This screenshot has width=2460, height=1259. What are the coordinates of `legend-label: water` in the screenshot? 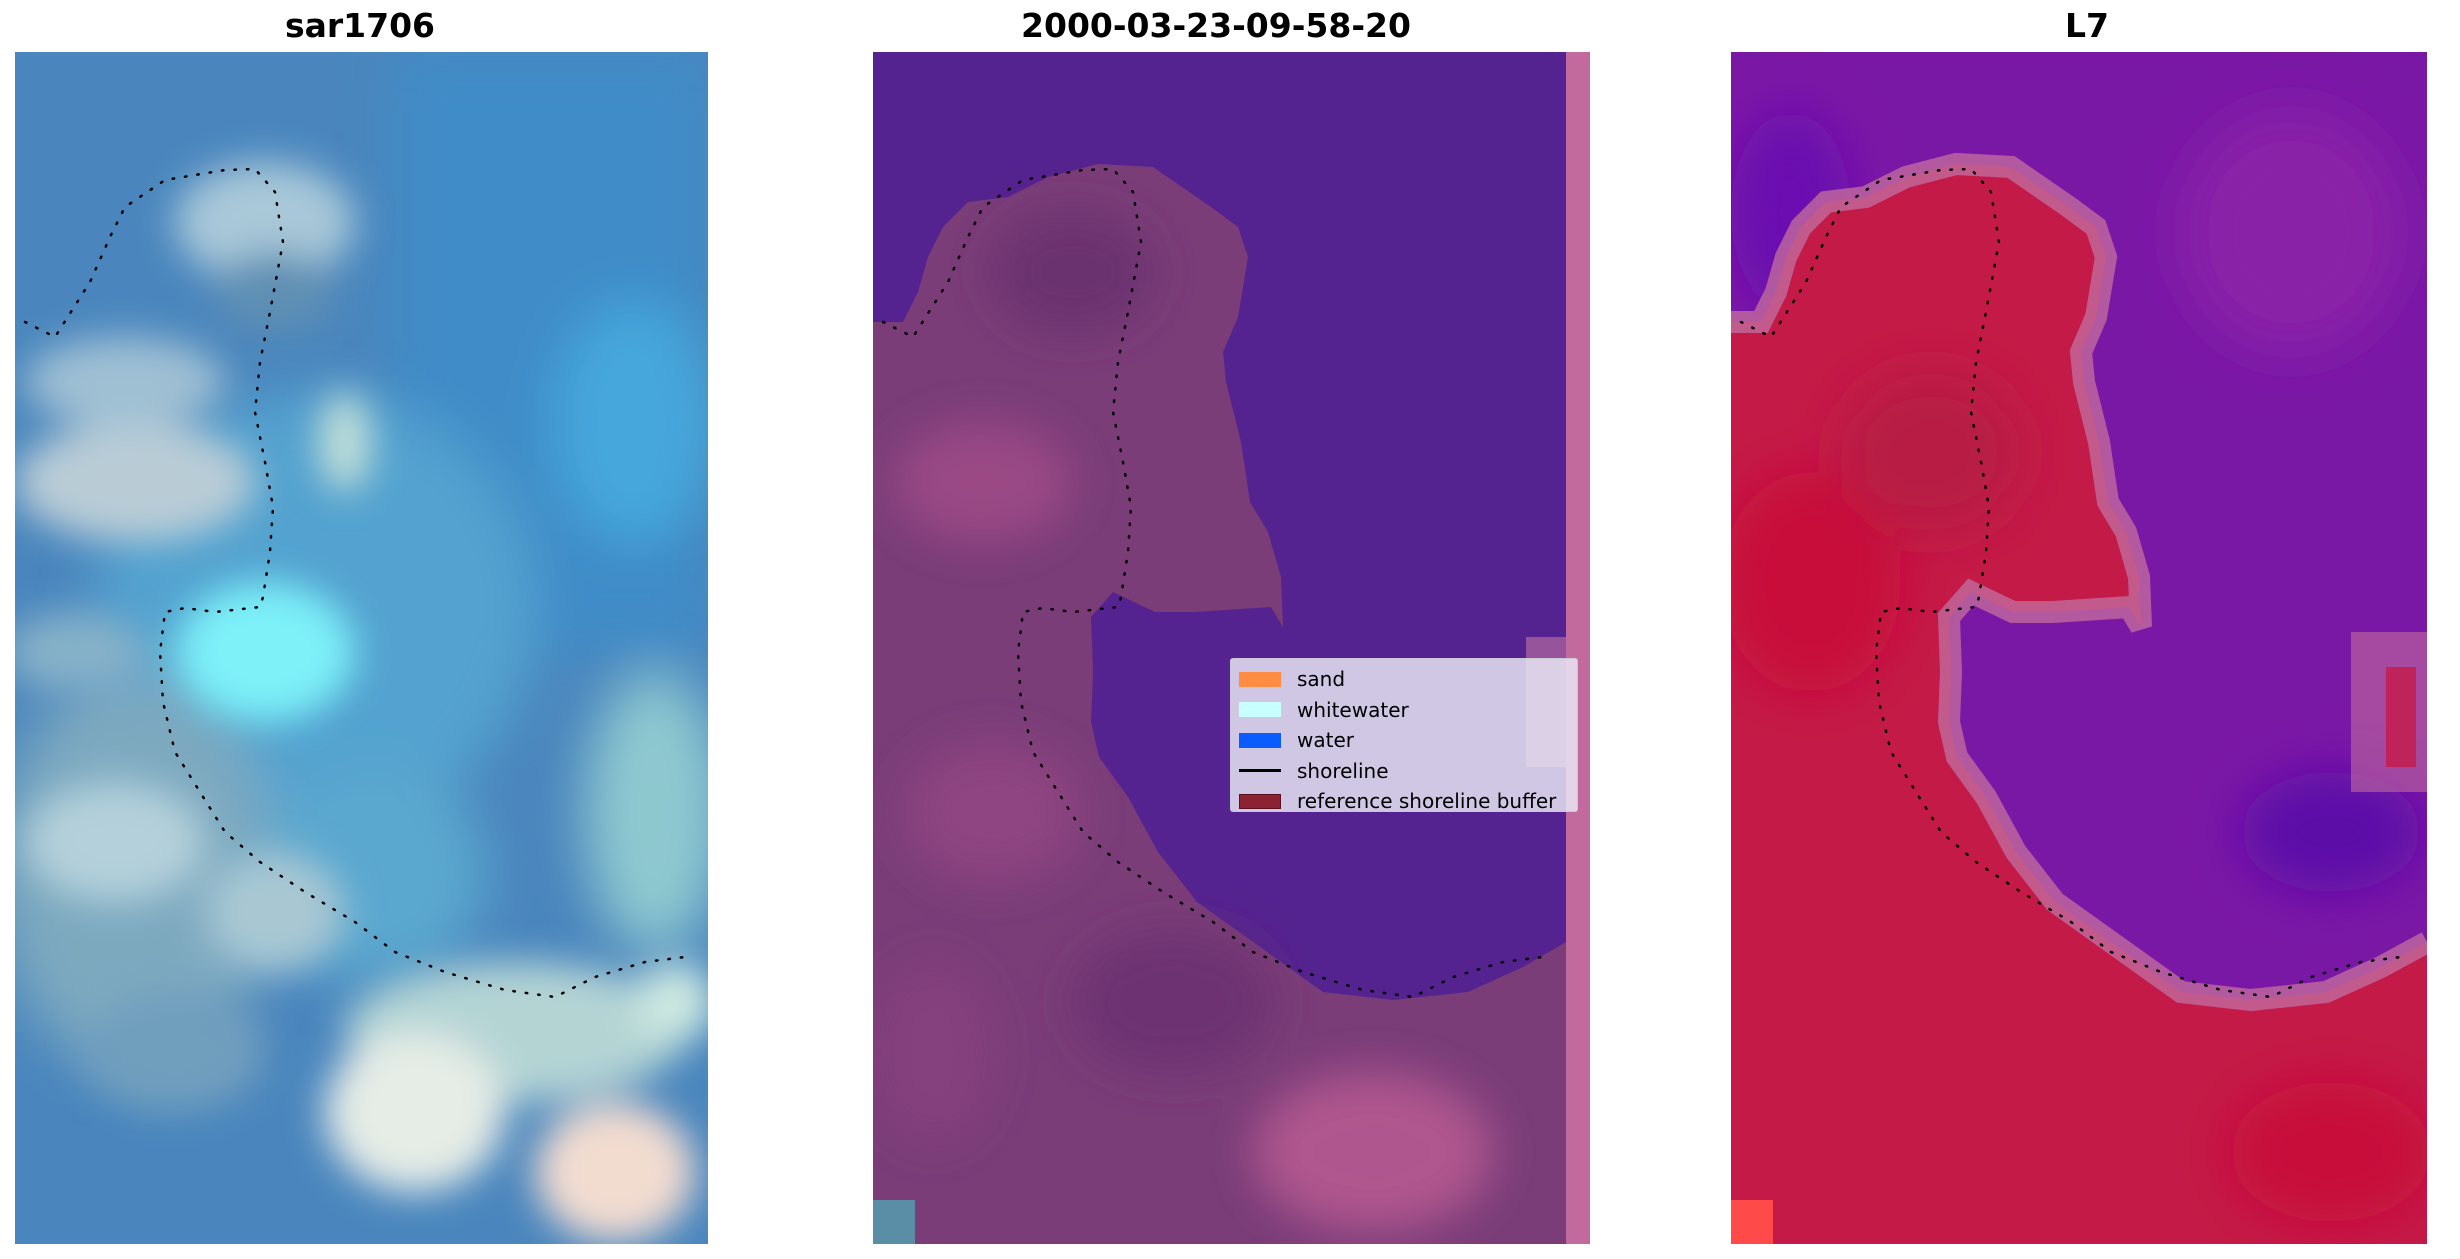 It's located at (1325, 740).